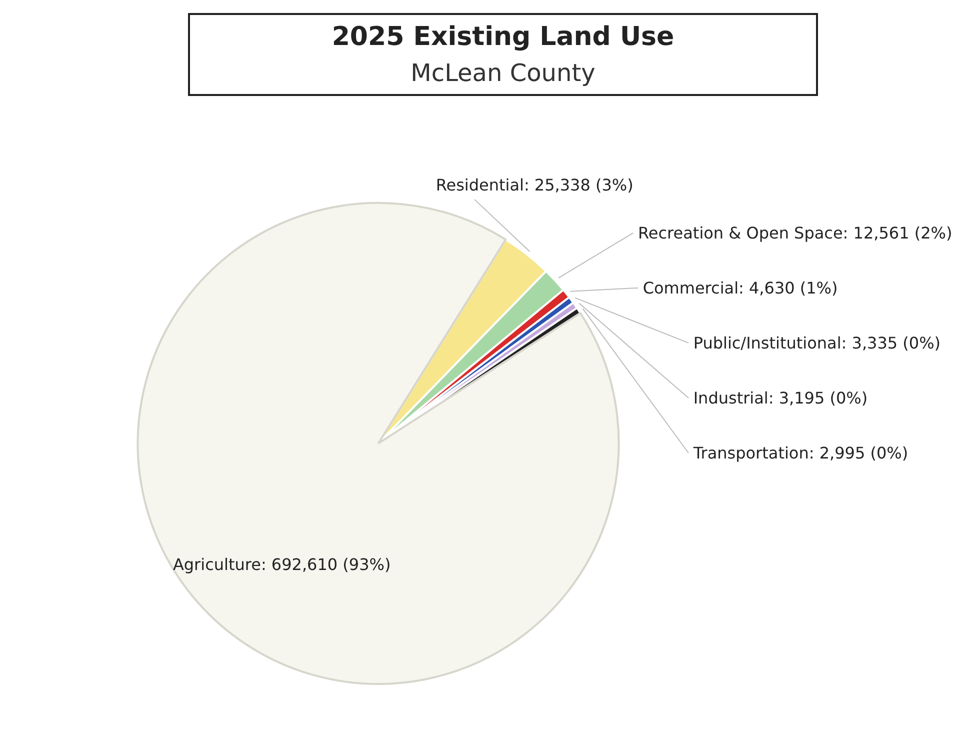 Image resolution: width=972 pixels, height=733 pixels. I want to click on slice-label: Commercial: 4,630 (1%), so click(740, 288).